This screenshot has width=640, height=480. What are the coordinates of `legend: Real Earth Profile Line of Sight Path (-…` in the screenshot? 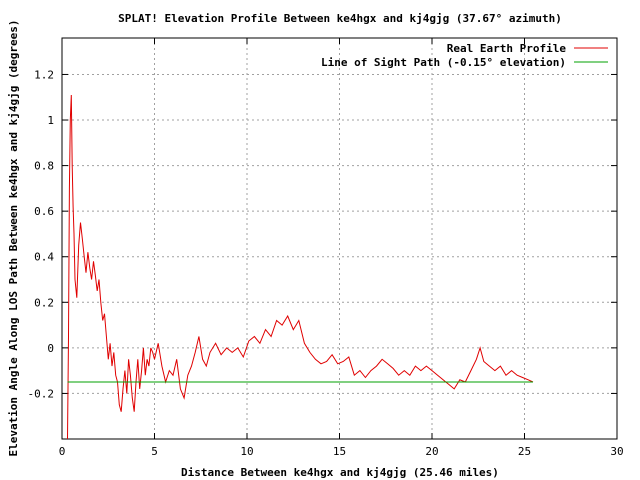 It's located at (464, 55).